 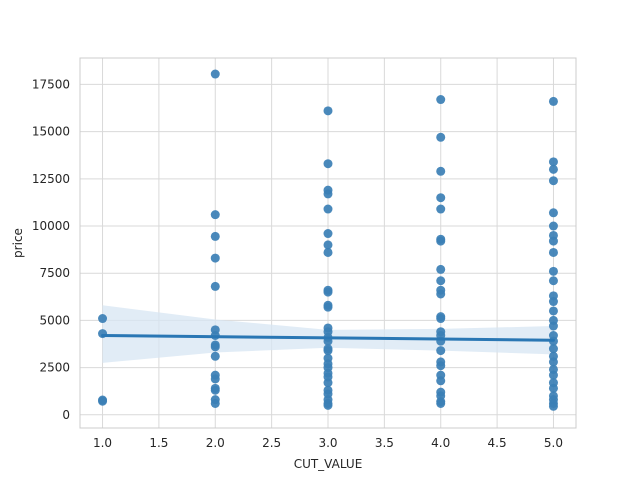 What do you see at coordinates (51, 249) in the screenshot?
I see `y-tick-labels: 0 2500 5000 7500 10000 12500 15000 17500` at bounding box center [51, 249].